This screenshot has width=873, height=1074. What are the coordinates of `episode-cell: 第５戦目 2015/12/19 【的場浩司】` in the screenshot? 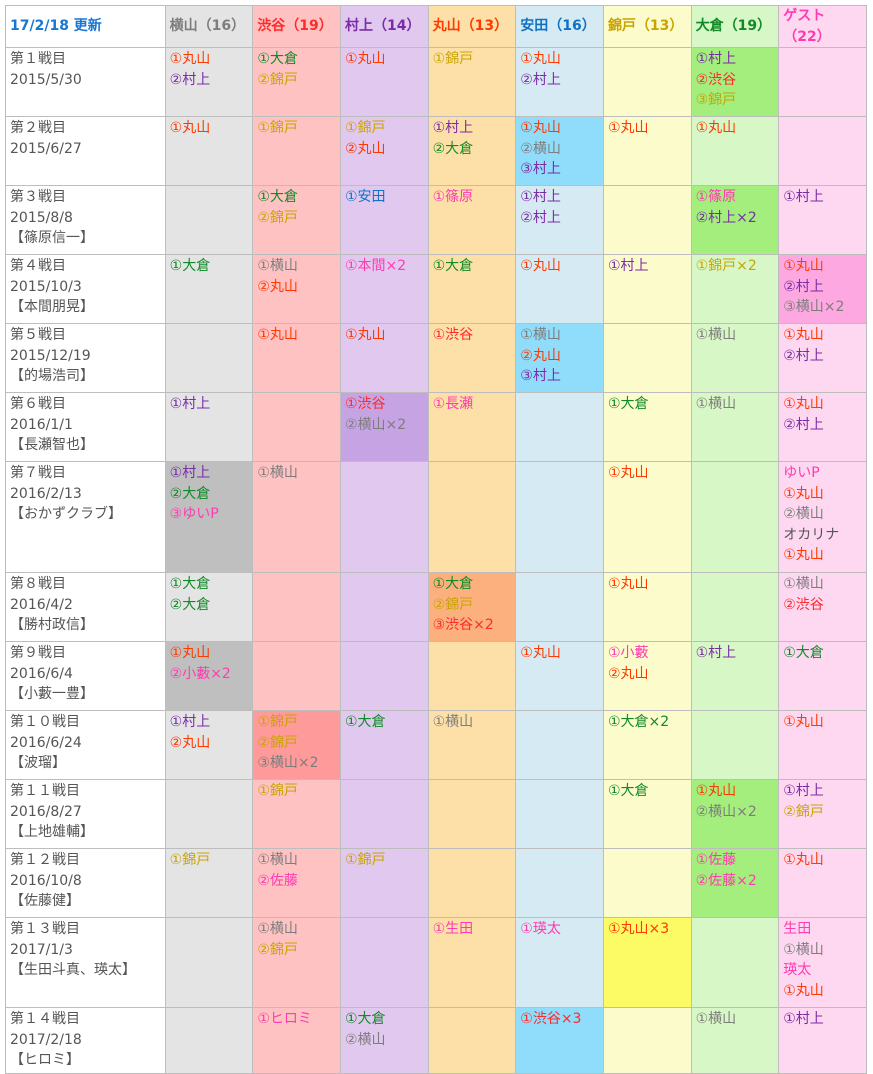 It's located at (85, 358).